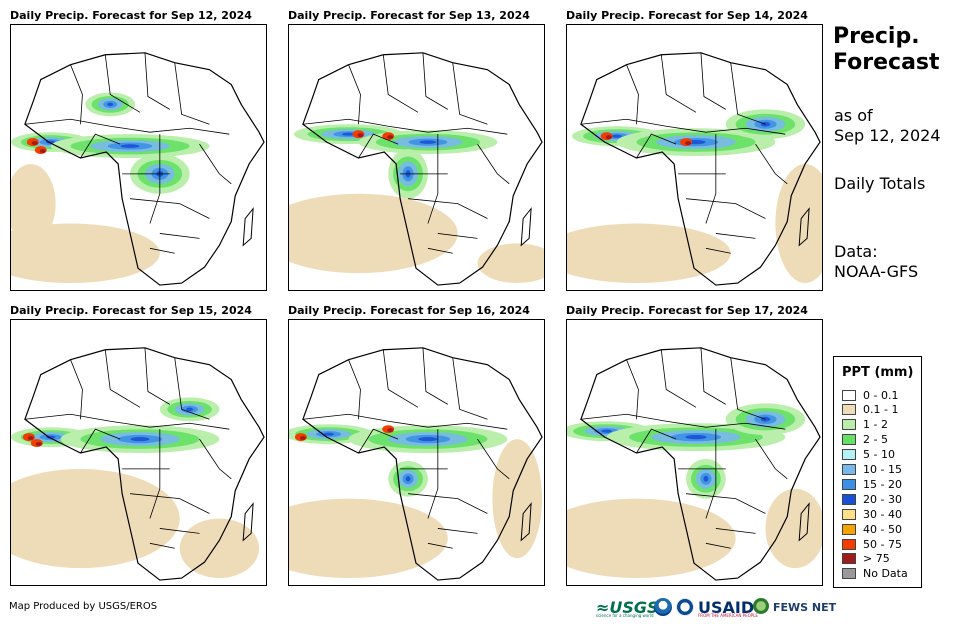 Image resolution: width=970 pixels, height=624 pixels. Describe the element at coordinates (880, 183) in the screenshot. I see `totals-text: Daily Totals` at that location.